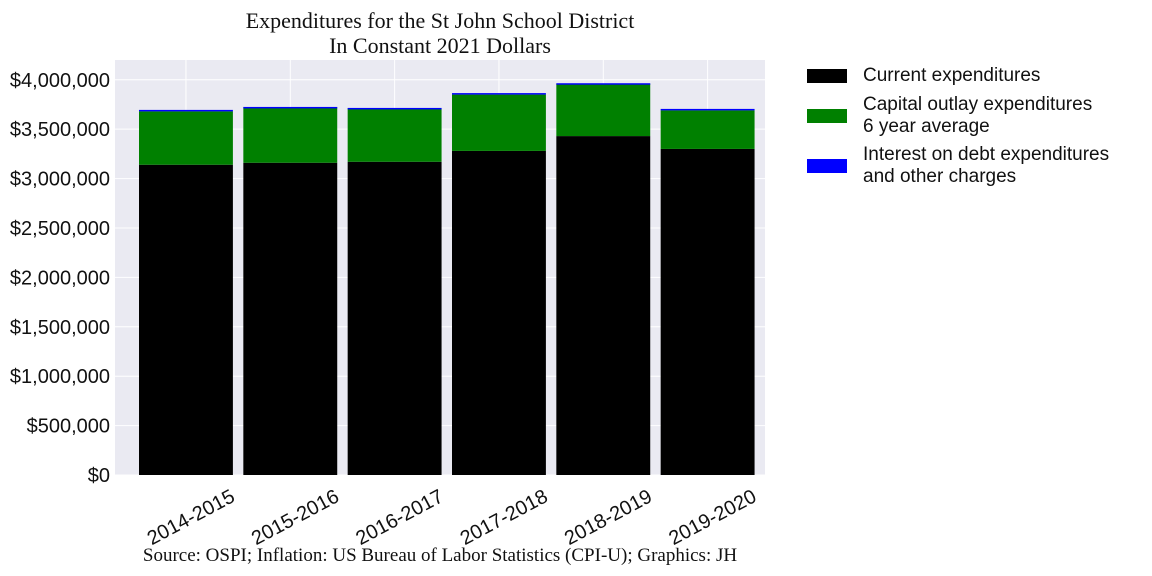 Image resolution: width=1152 pixels, height=576 pixels. Describe the element at coordinates (499, 122) in the screenshot. I see `bar-capital-2017-2018` at that location.